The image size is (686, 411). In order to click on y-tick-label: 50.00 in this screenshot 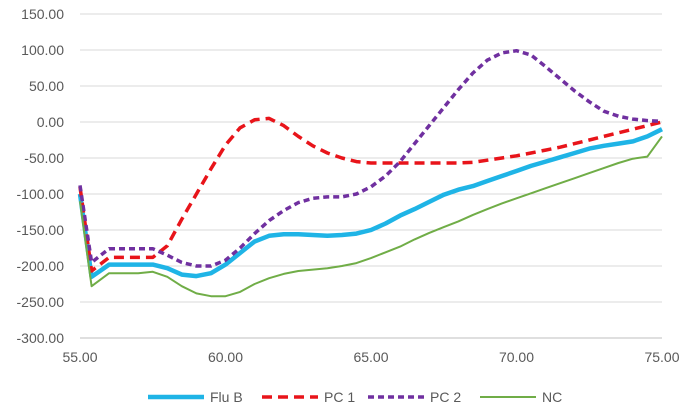, I will do `click(46, 86)`.